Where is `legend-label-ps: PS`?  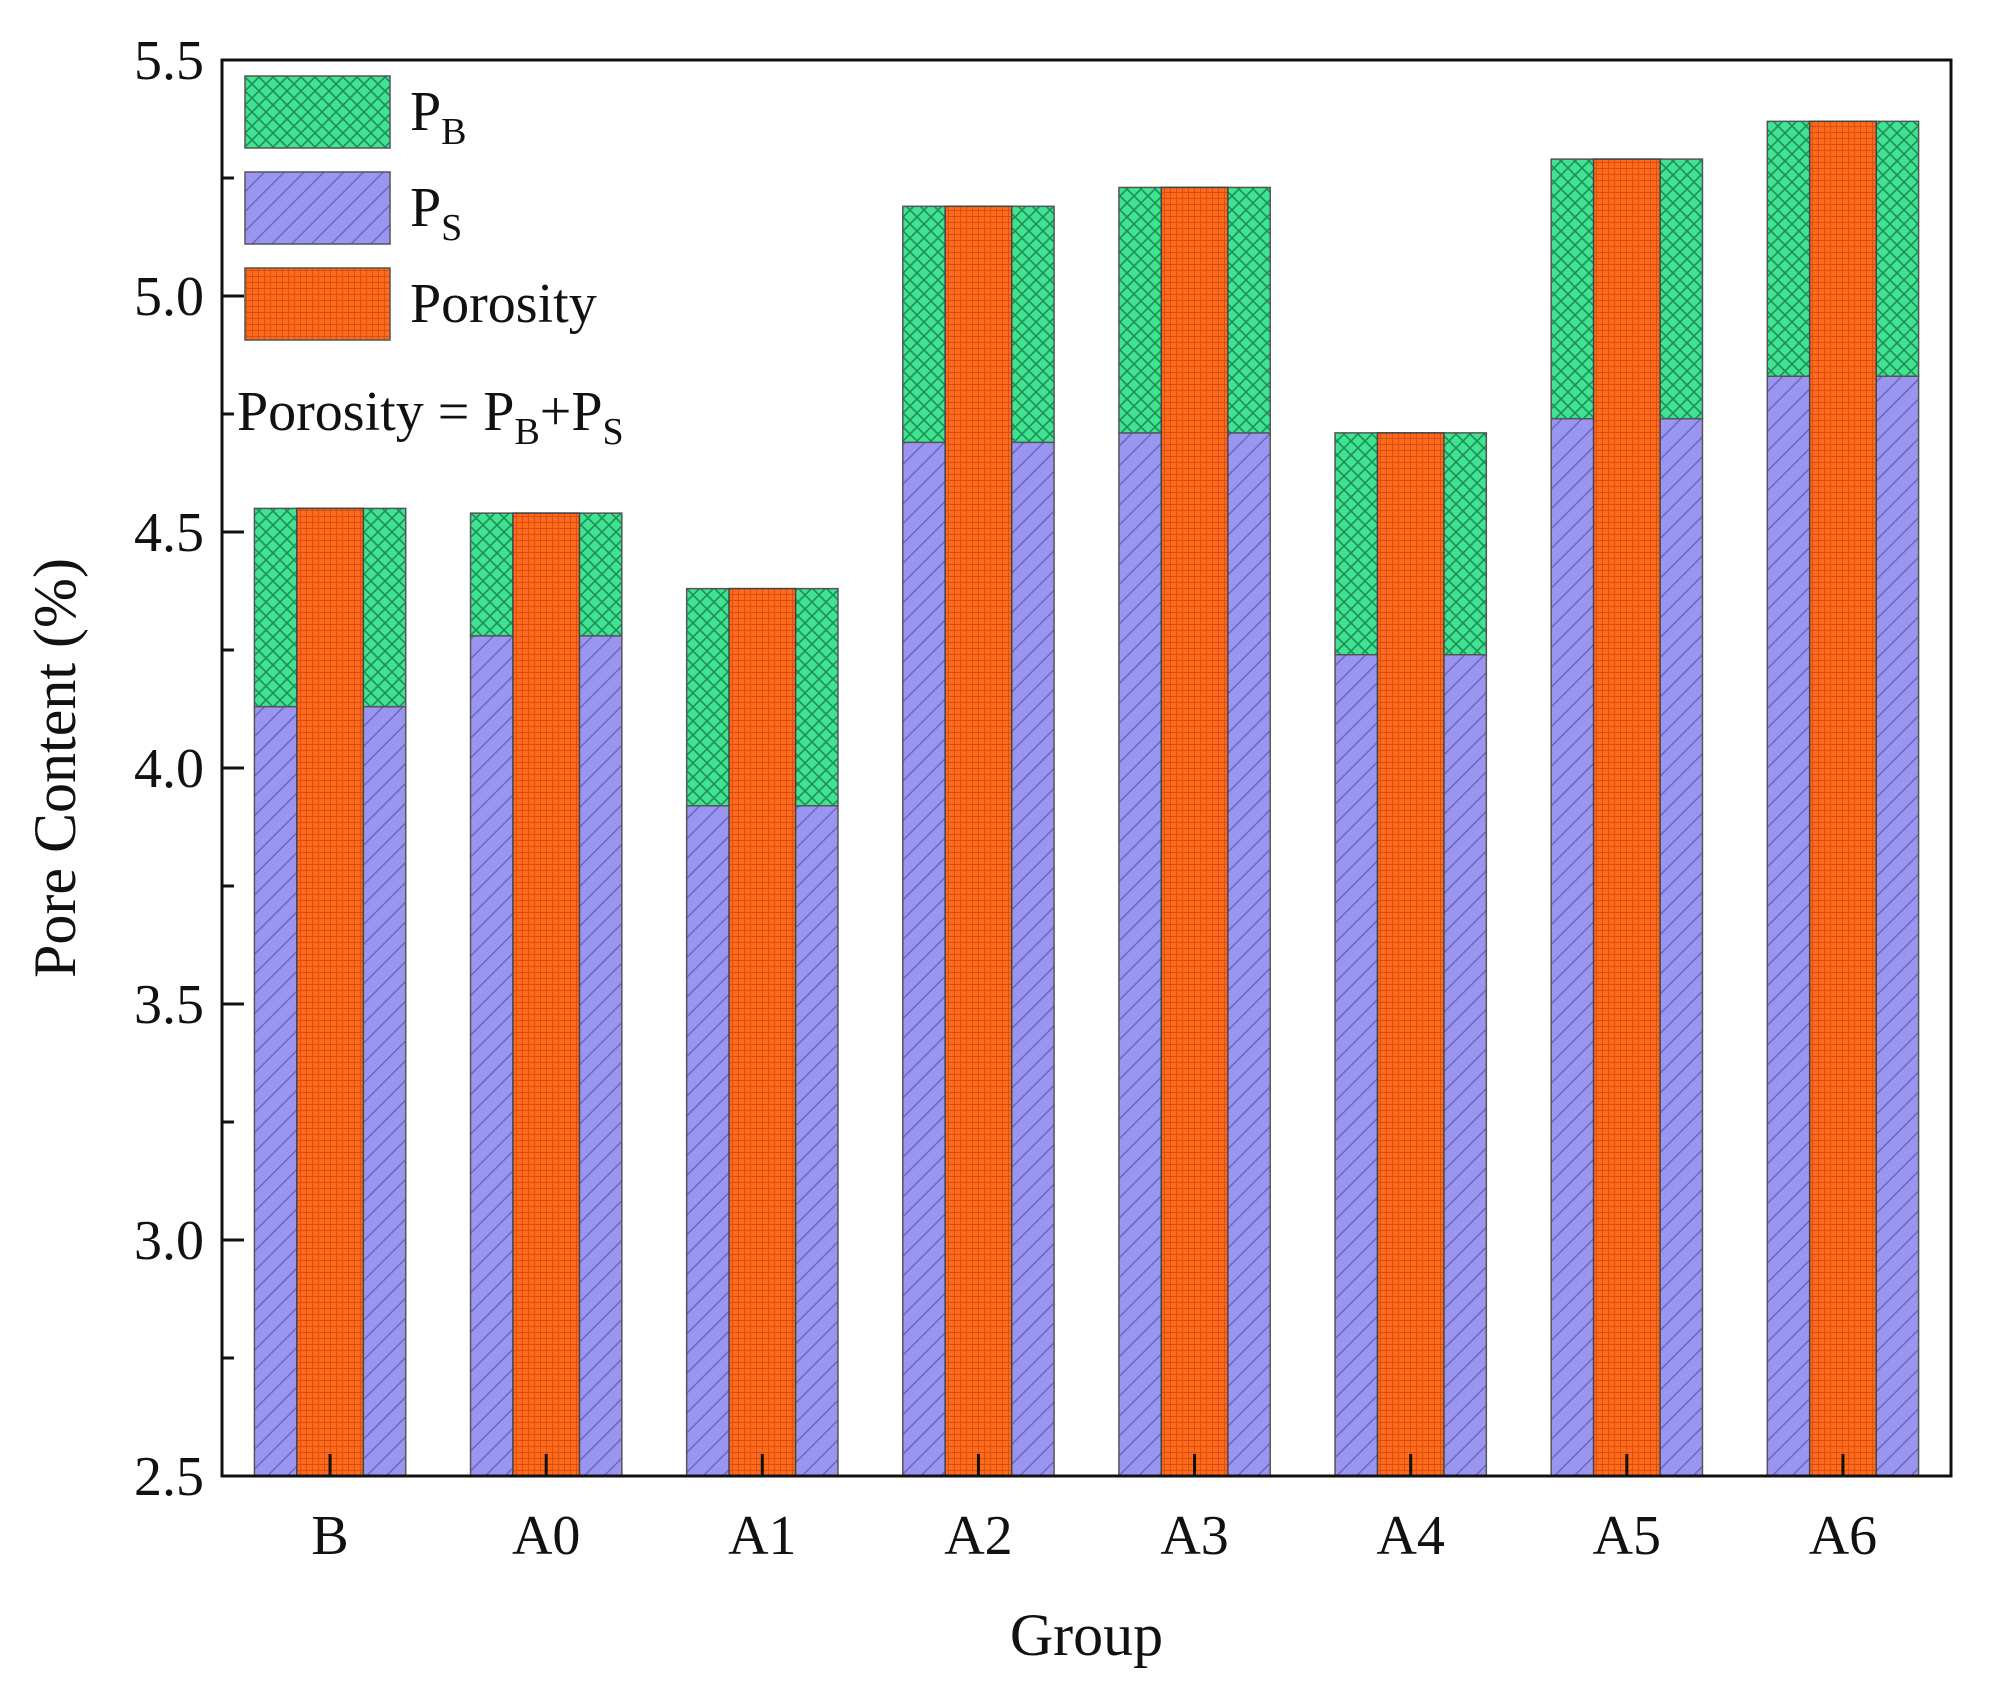
legend-label-ps: PS is located at coordinates (436, 213).